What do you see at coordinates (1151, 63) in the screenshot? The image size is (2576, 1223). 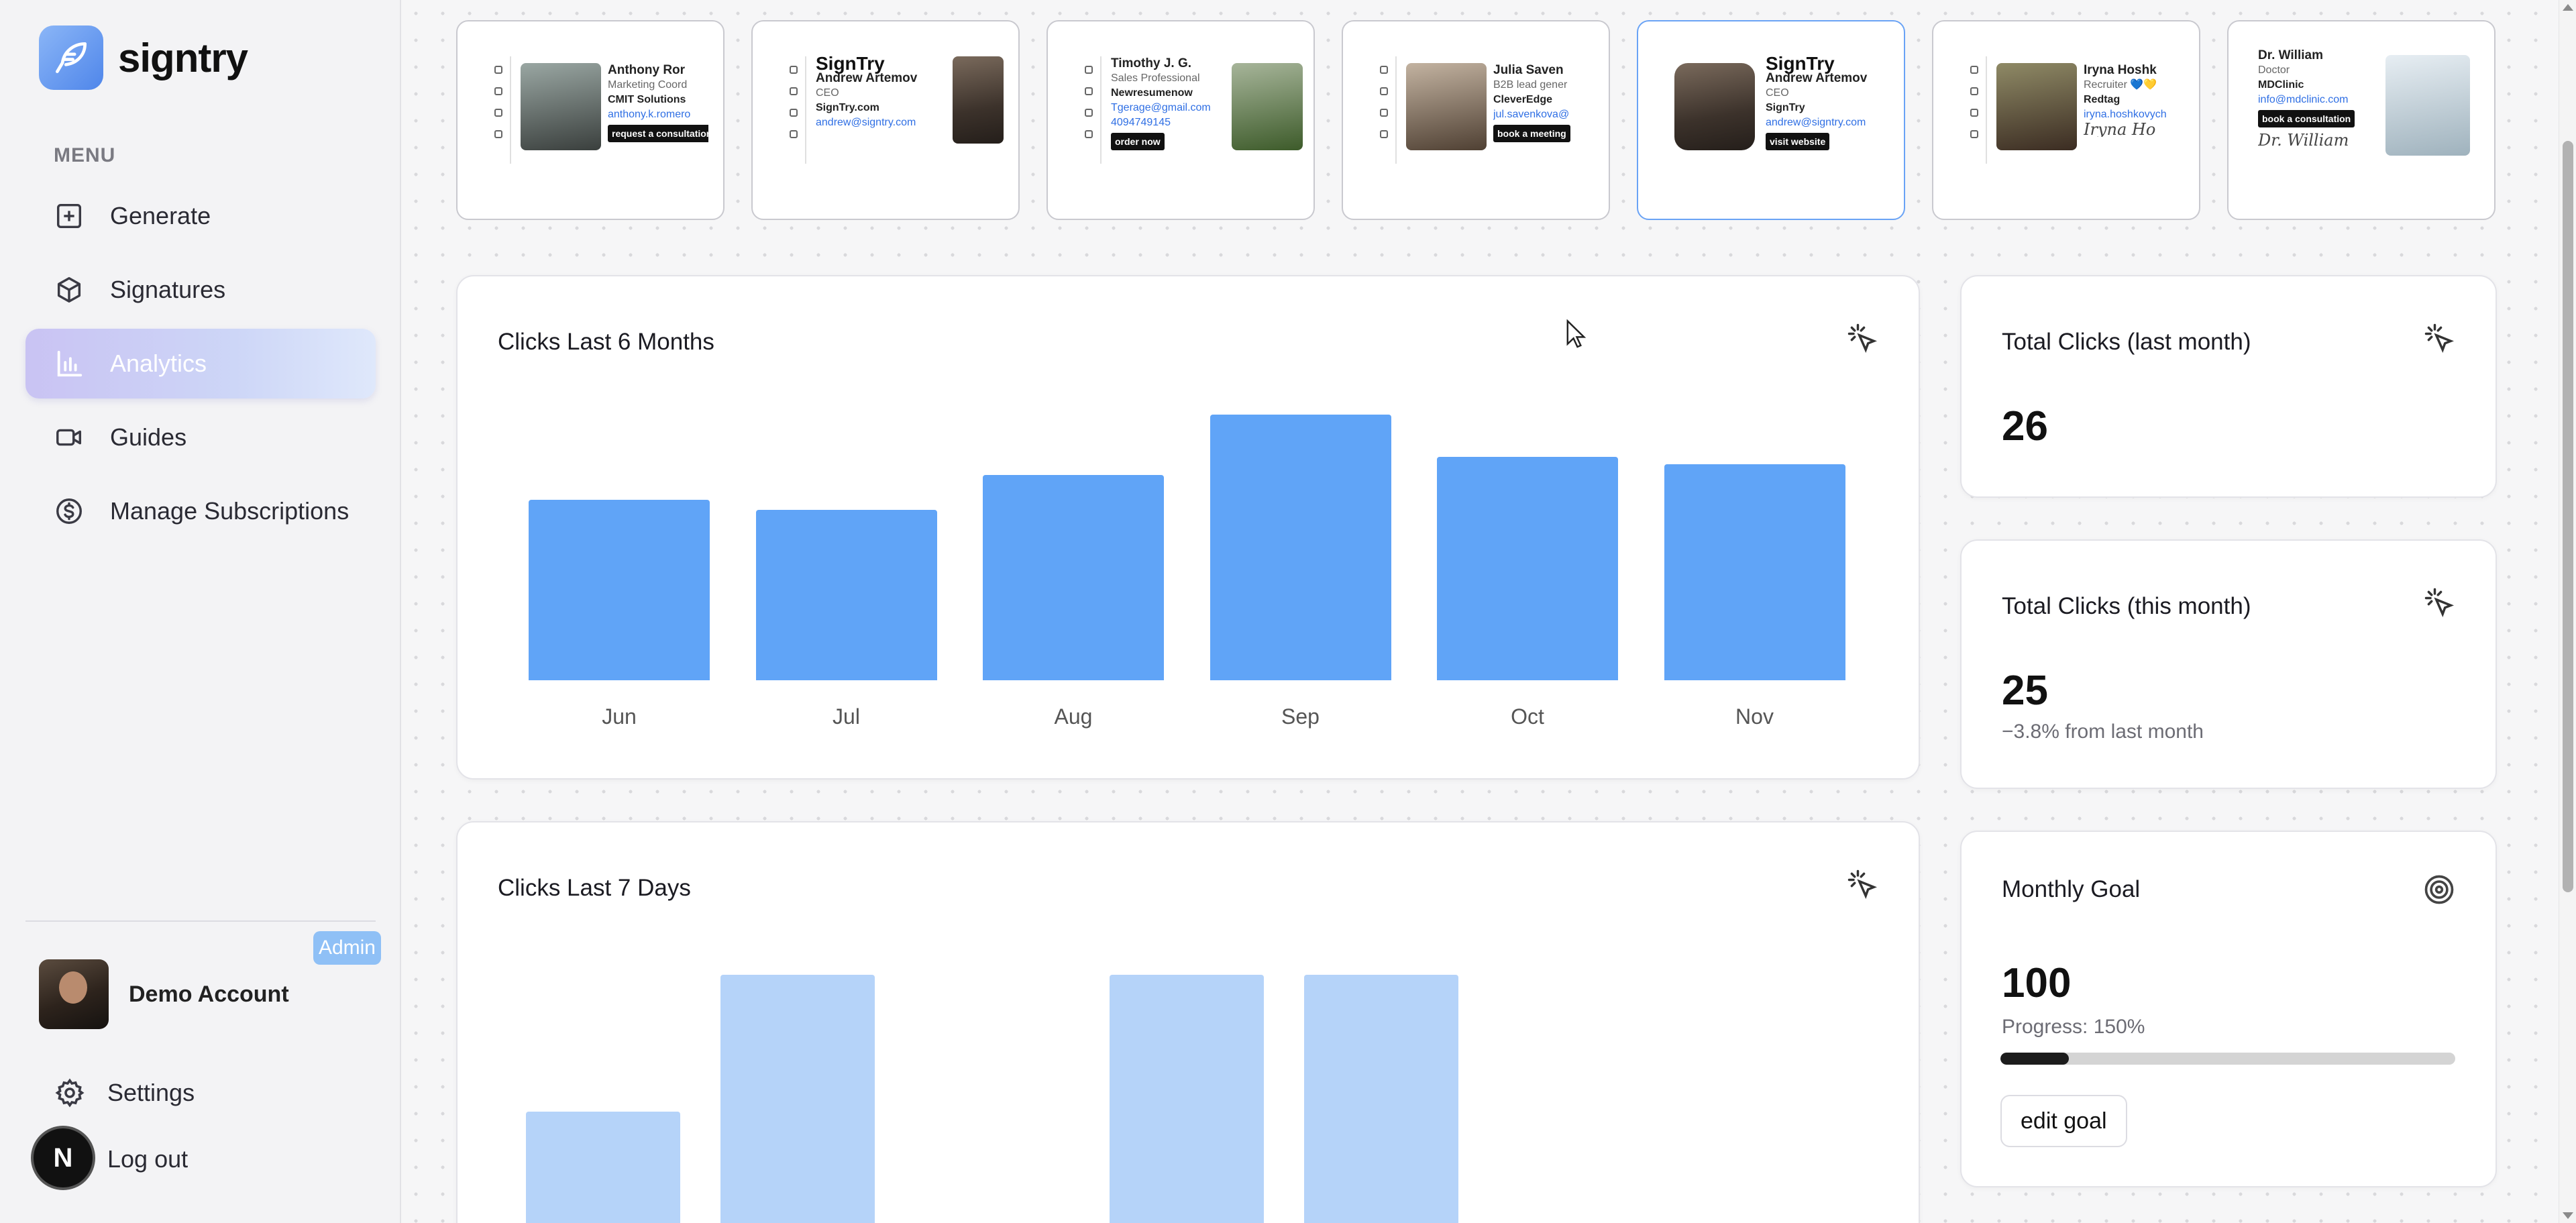 I see `signature-name: Timothy J. G.` at bounding box center [1151, 63].